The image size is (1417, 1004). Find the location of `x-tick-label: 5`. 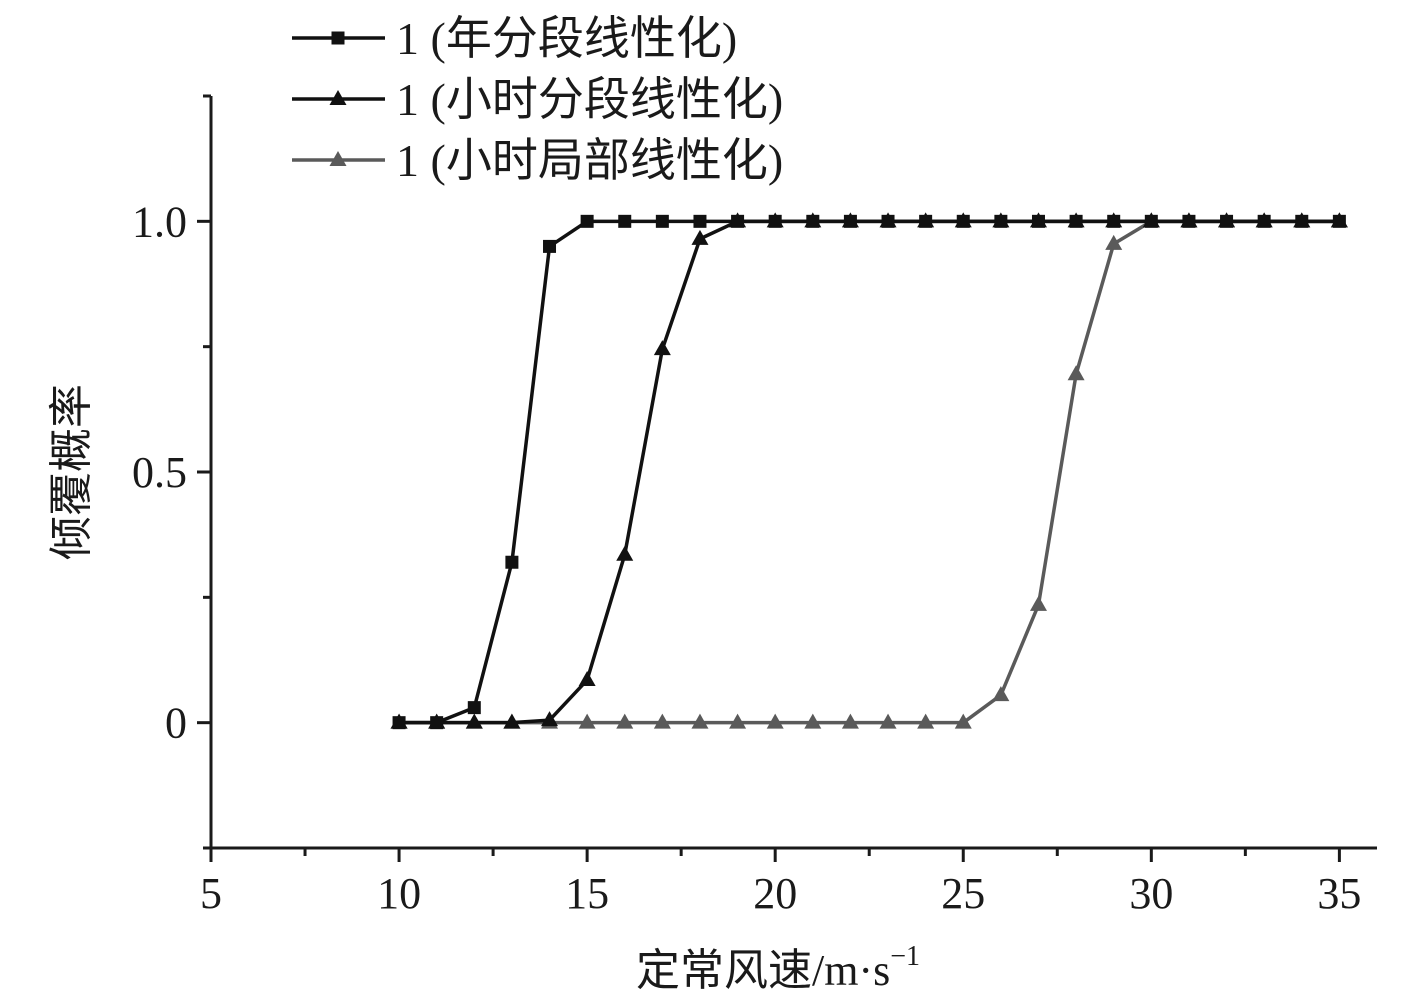

x-tick-label: 5 is located at coordinates (211, 893).